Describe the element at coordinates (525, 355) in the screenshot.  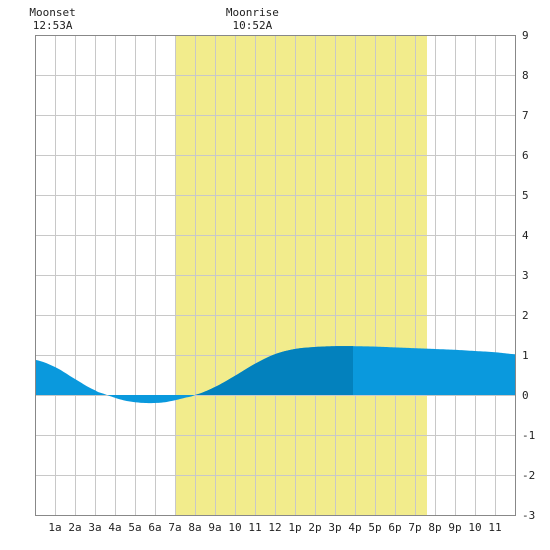
I see `y-tick-label: 1` at that location.